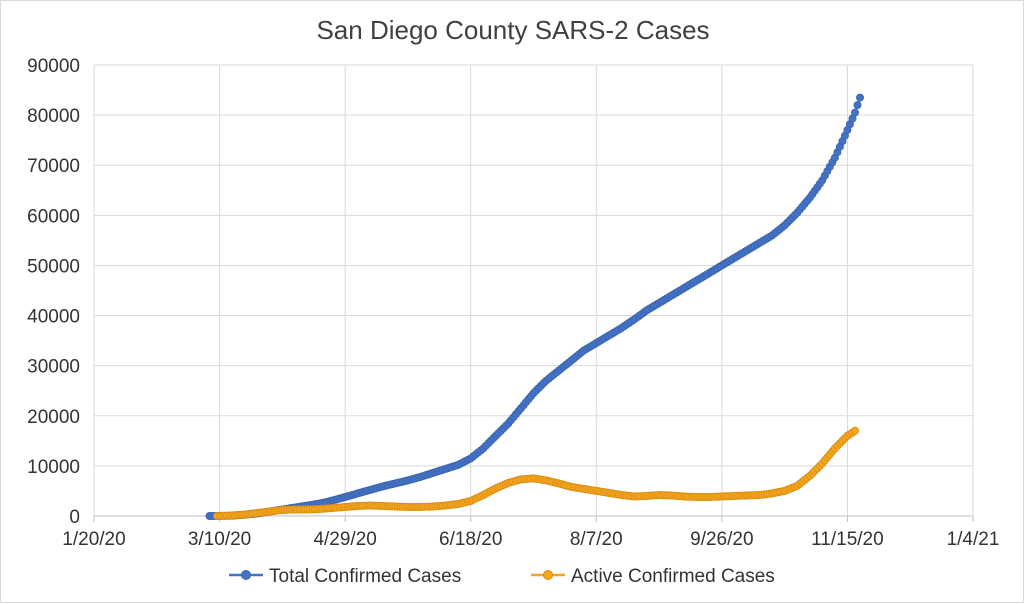  What do you see at coordinates (53, 367) in the screenshot?
I see `y-tick-label: 30000` at bounding box center [53, 367].